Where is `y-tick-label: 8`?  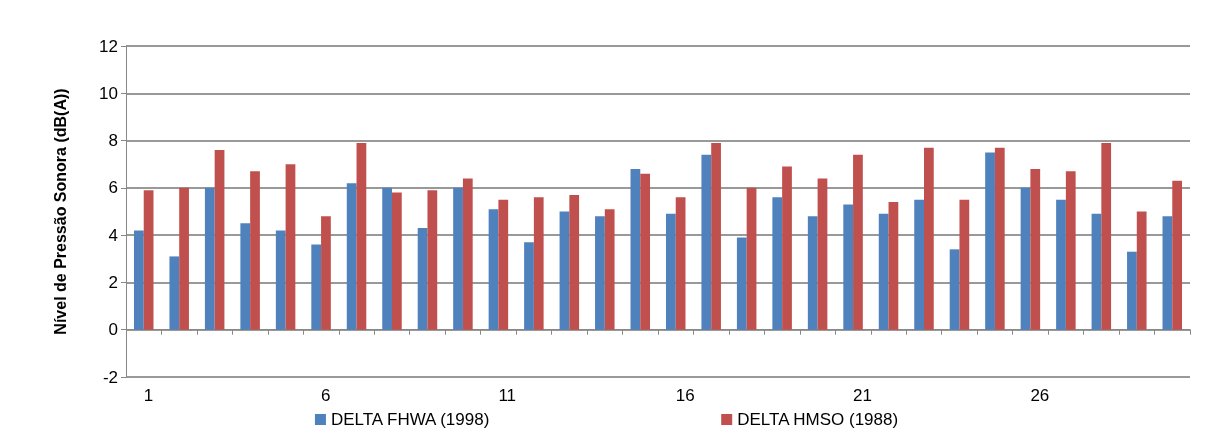 y-tick-label: 8 is located at coordinates (113, 141).